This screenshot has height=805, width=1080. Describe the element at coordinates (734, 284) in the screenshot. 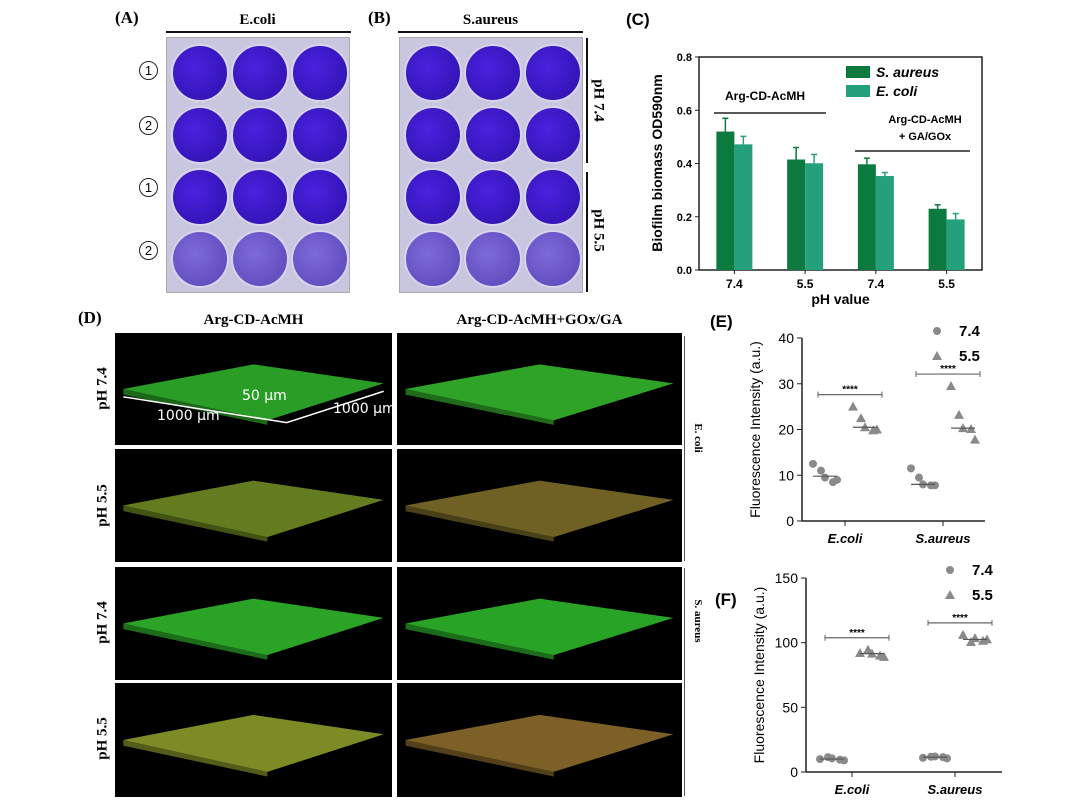

I see `x-tick-label: 7.4` at that location.